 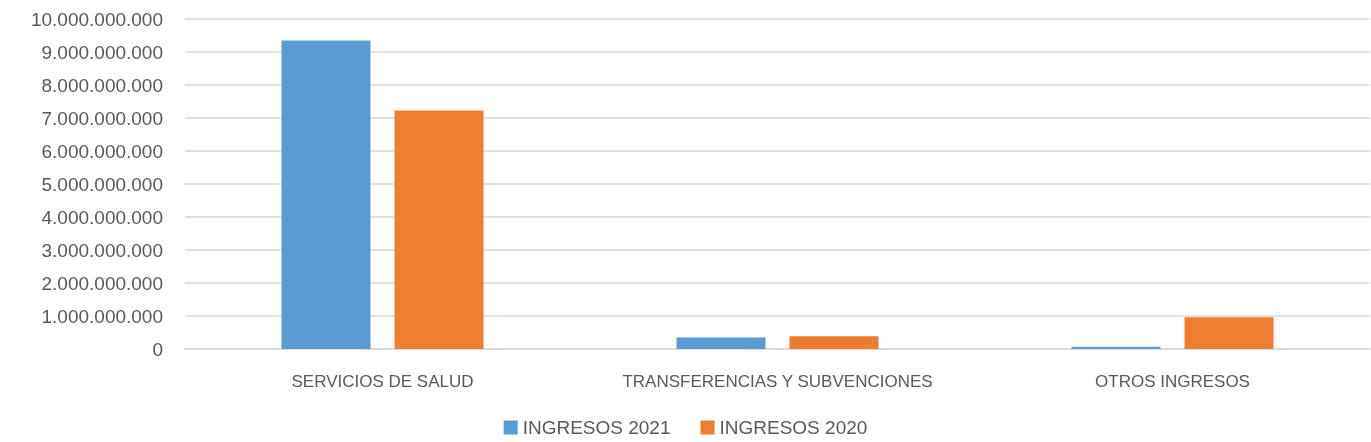 What do you see at coordinates (102, 250) in the screenshot?
I see `y-tick-label: 3.000.000.000` at bounding box center [102, 250].